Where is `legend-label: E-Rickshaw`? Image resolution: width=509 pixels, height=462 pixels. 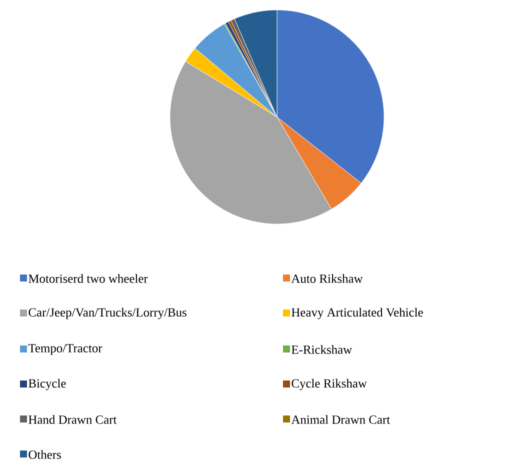
legend-label: E-Rickshaw is located at coordinates (322, 349).